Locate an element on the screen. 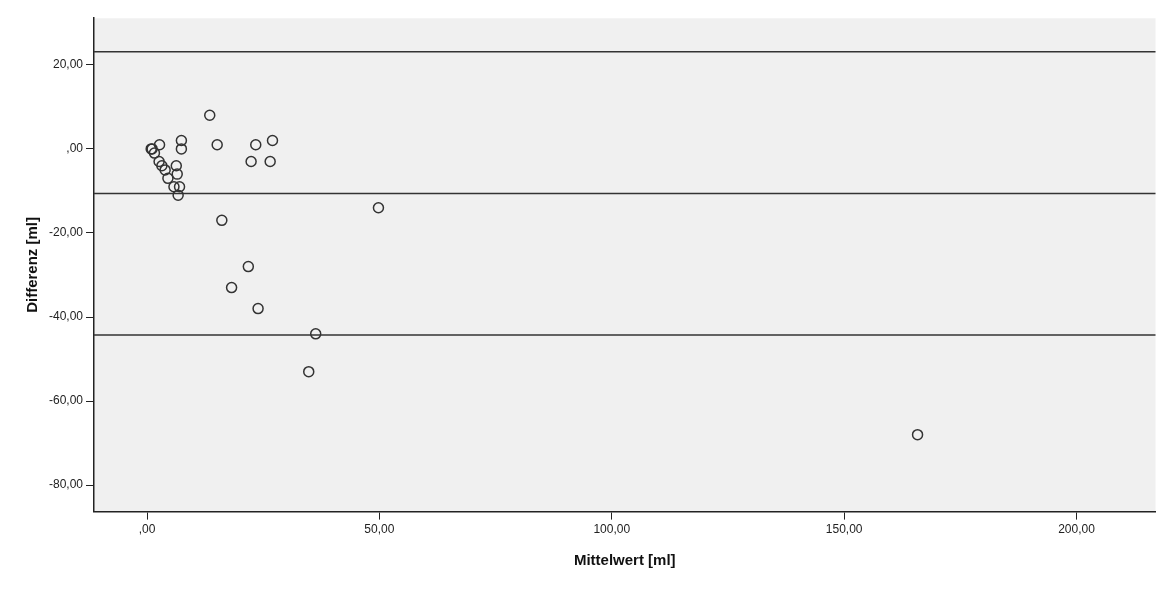 This screenshot has height=590, width=1170. y-tick-label: 20,00 is located at coordinates (68, 64).